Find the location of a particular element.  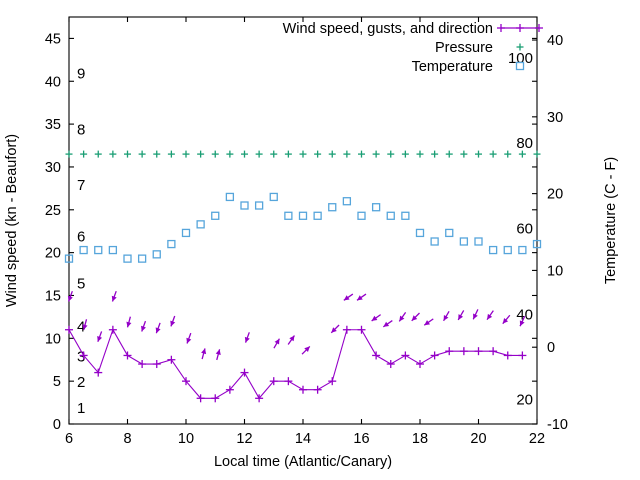

beaufort-label: 2 is located at coordinates (81, 382).